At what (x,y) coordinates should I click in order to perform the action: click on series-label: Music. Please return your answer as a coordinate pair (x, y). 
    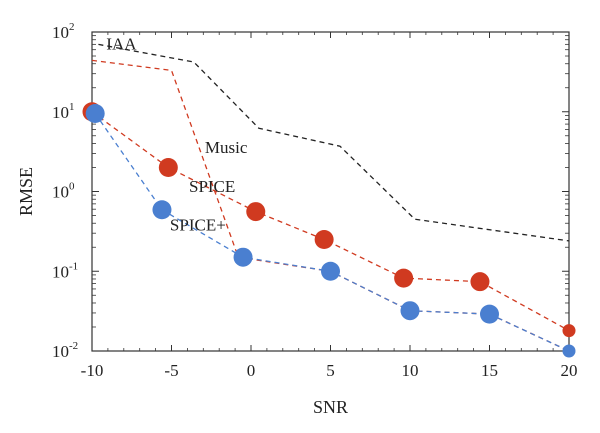
    Looking at the image, I should click on (226, 147).